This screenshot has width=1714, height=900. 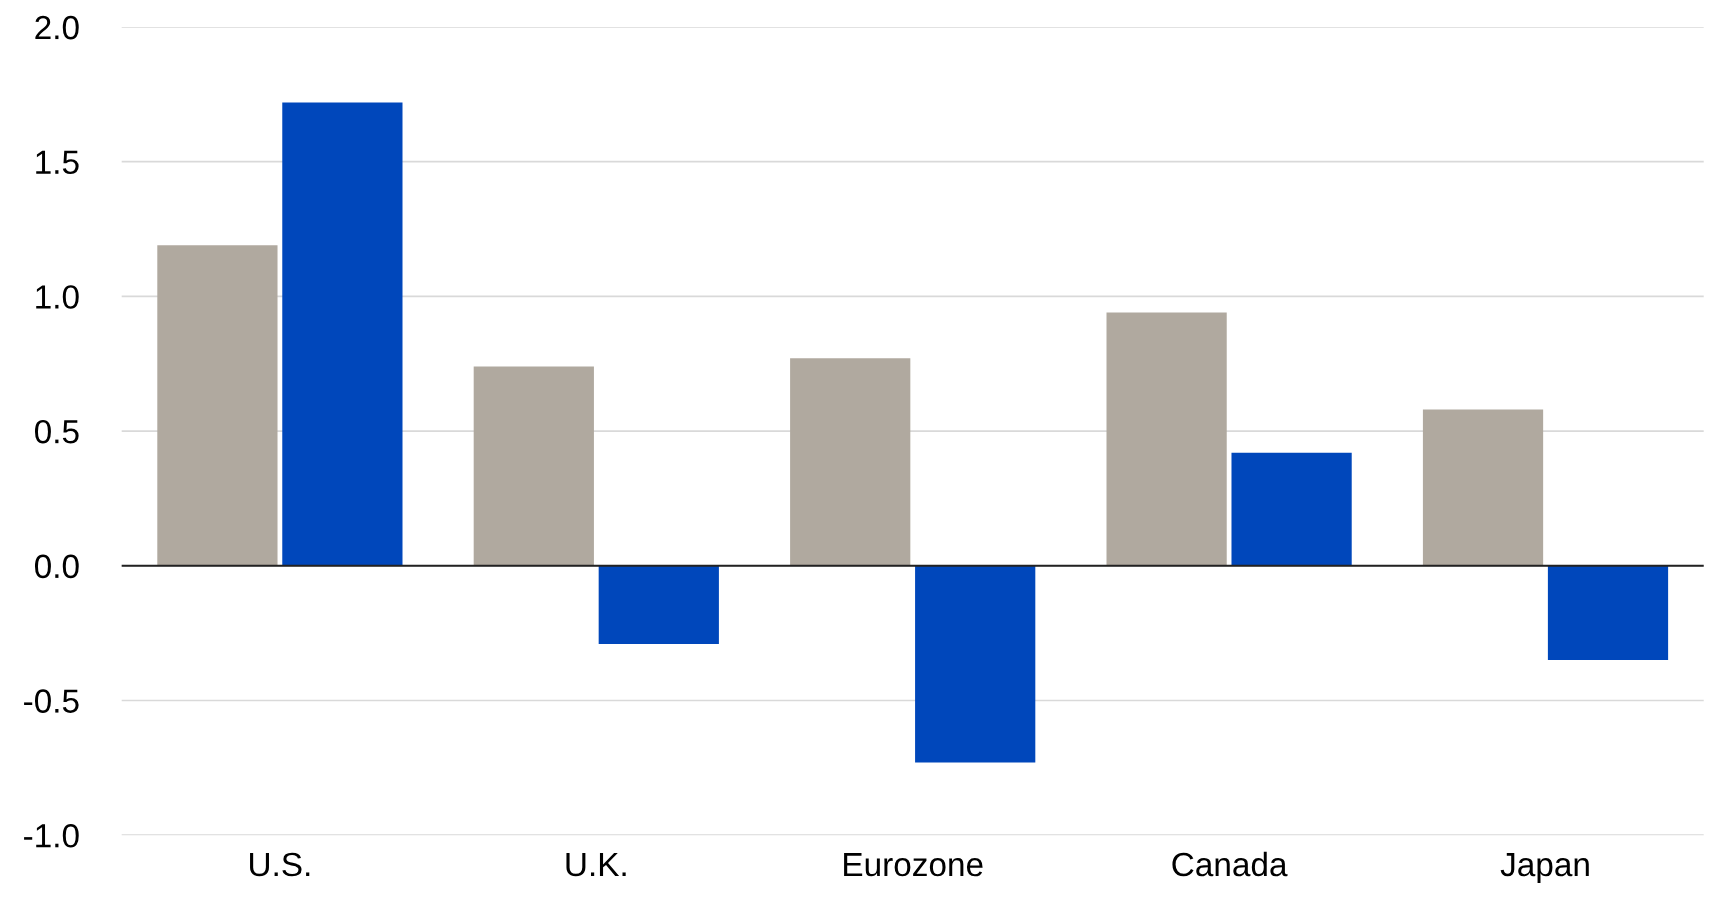 I want to click on y-tick-label: -1.0, so click(x=51, y=836).